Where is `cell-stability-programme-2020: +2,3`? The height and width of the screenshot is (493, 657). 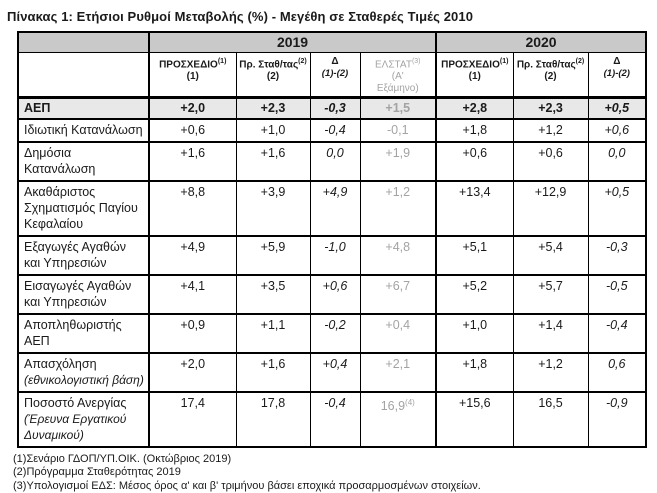
cell-stability-programme-2020: +2,3 is located at coordinates (550, 108).